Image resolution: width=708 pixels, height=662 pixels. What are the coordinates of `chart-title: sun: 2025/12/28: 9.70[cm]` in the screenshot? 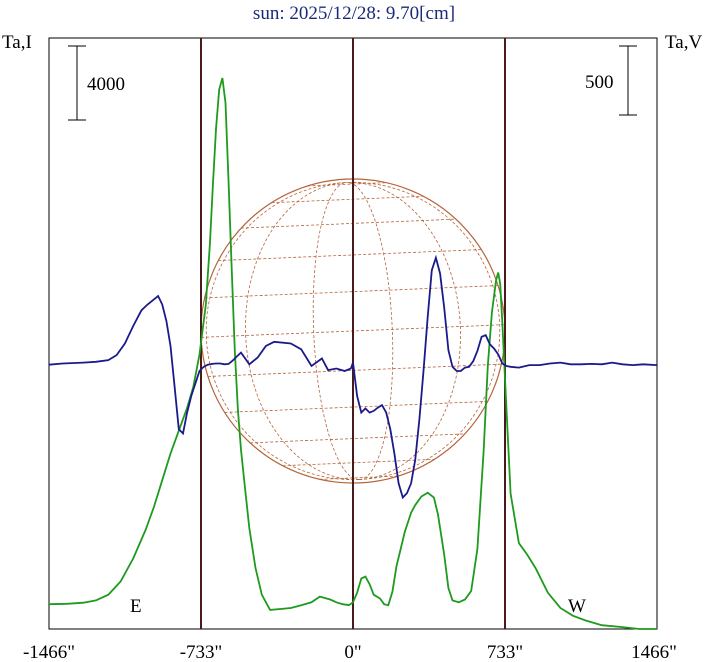 It's located at (354, 13).